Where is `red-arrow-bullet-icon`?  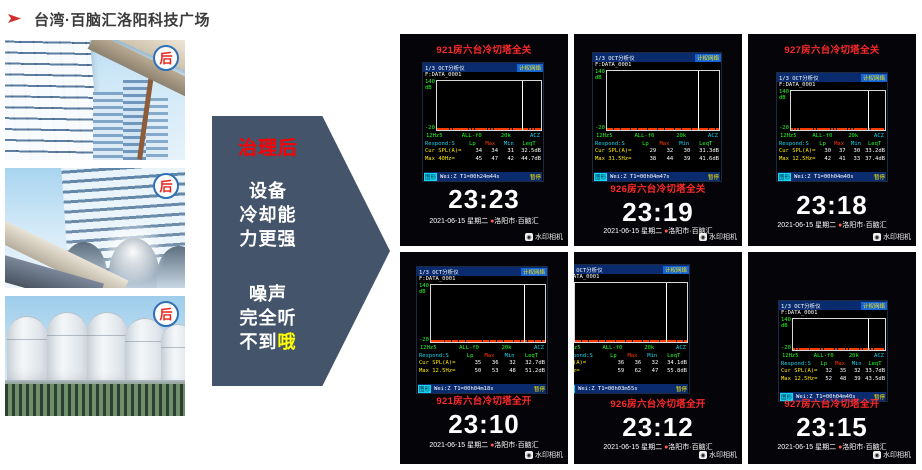
red-arrow-bullet-icon is located at coordinates (15, 19).